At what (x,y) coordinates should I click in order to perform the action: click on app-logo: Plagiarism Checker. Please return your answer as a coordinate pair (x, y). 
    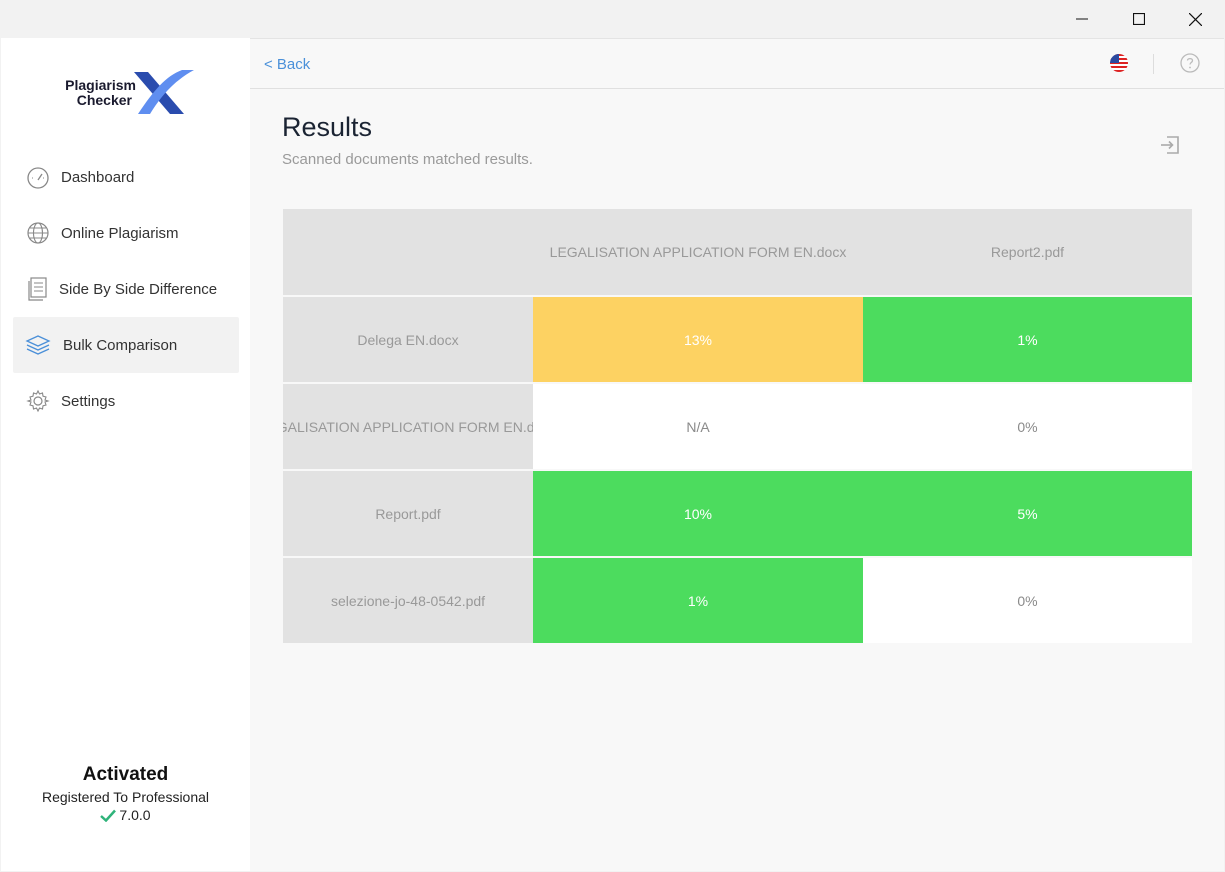
    Looking at the image, I should click on (128, 94).